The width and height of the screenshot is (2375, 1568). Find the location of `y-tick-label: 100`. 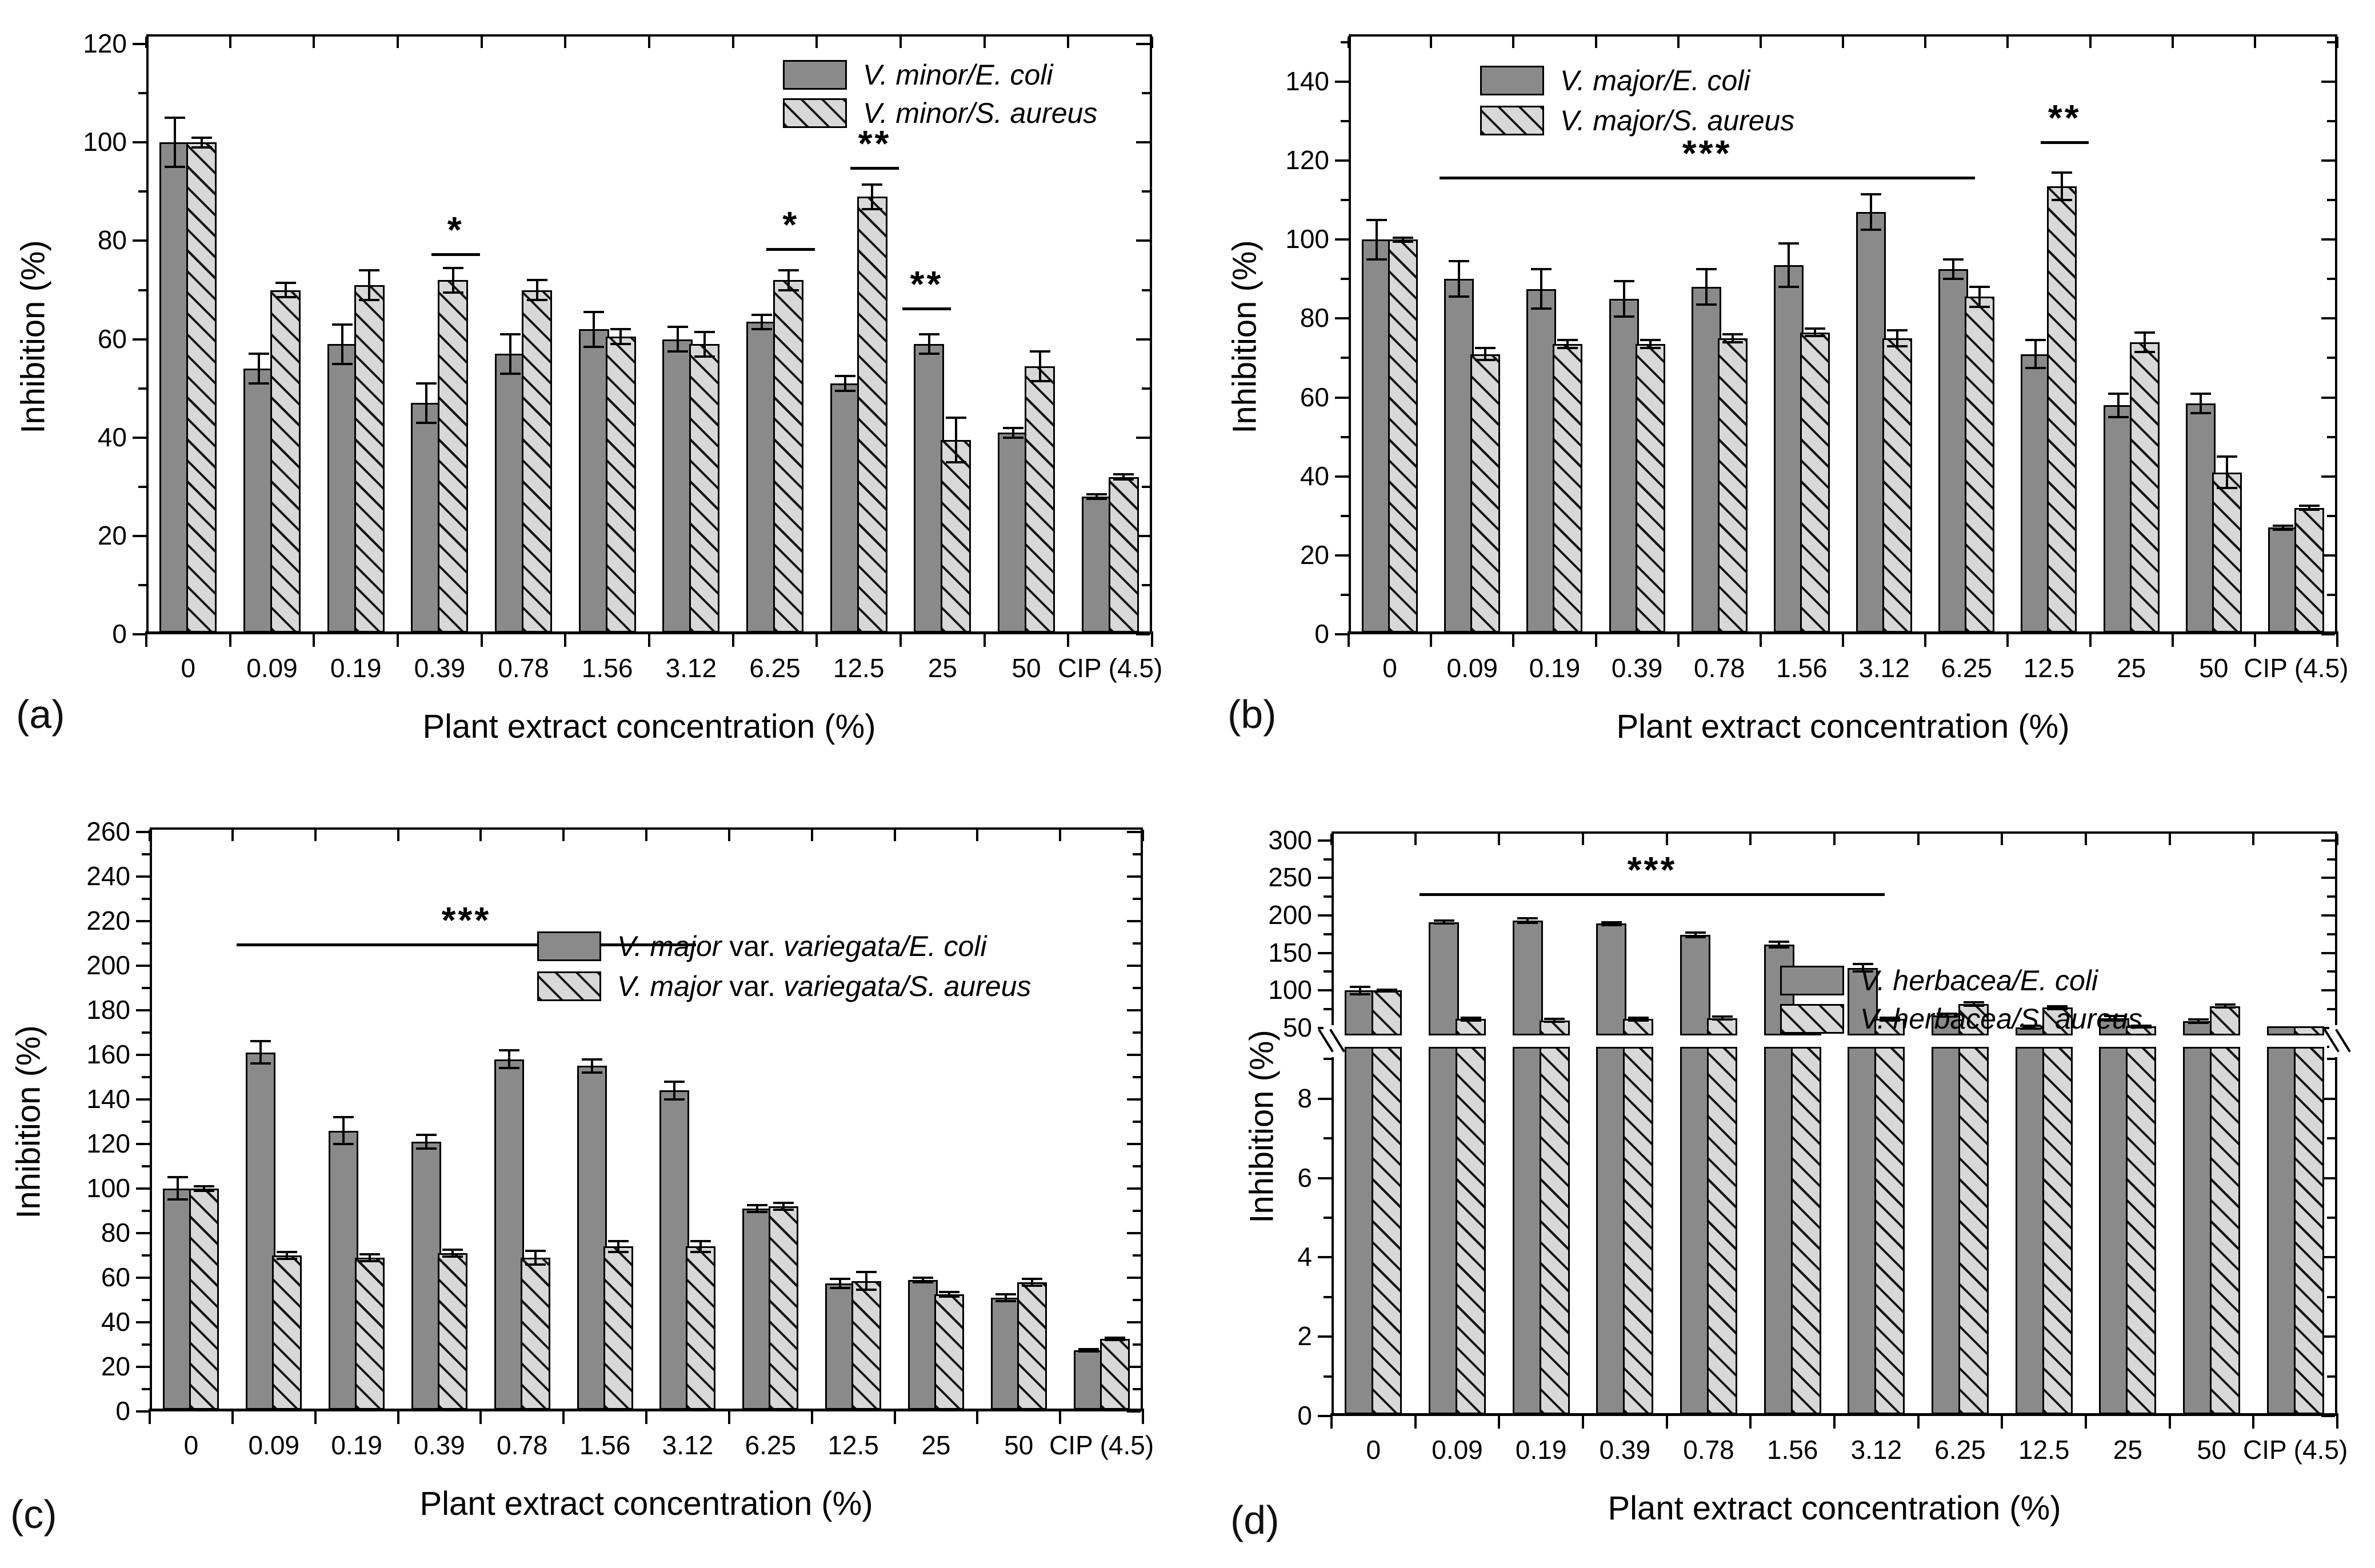

y-tick-label: 100 is located at coordinates (1290, 990).